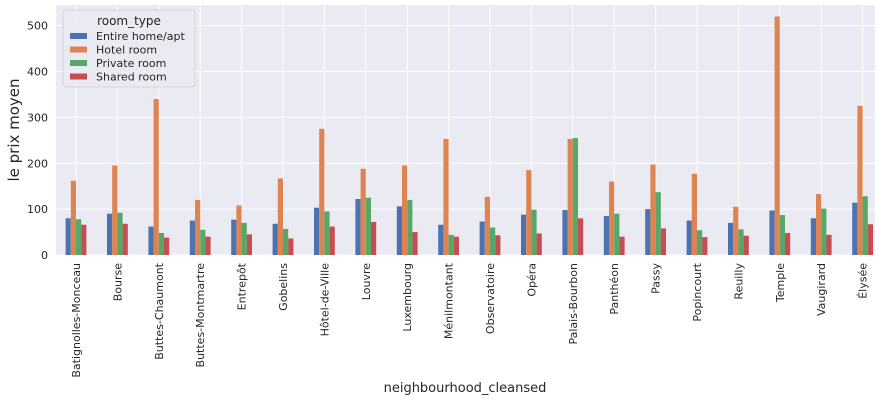  I want to click on x-tick-label: Temple, so click(780, 283).